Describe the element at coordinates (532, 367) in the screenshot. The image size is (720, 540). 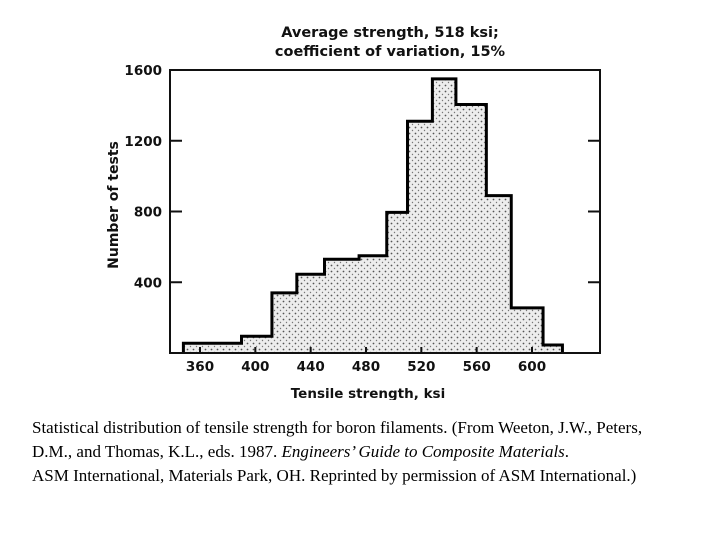
I see `x-tick-label: 600` at that location.